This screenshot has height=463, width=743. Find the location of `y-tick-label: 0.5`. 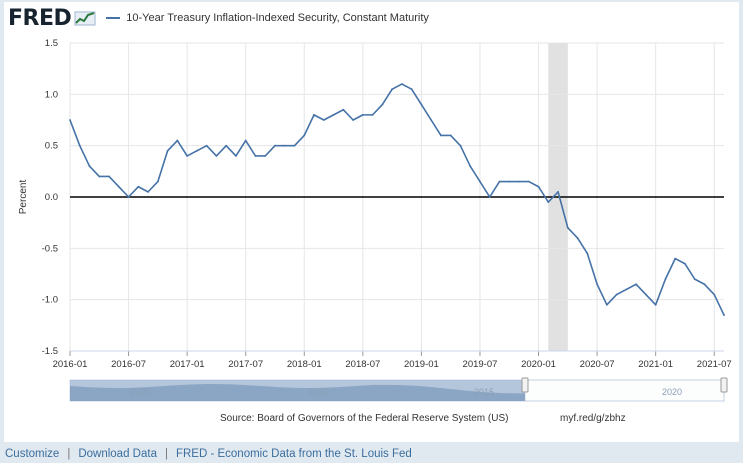

y-tick-label: 0.5 is located at coordinates (51, 146).